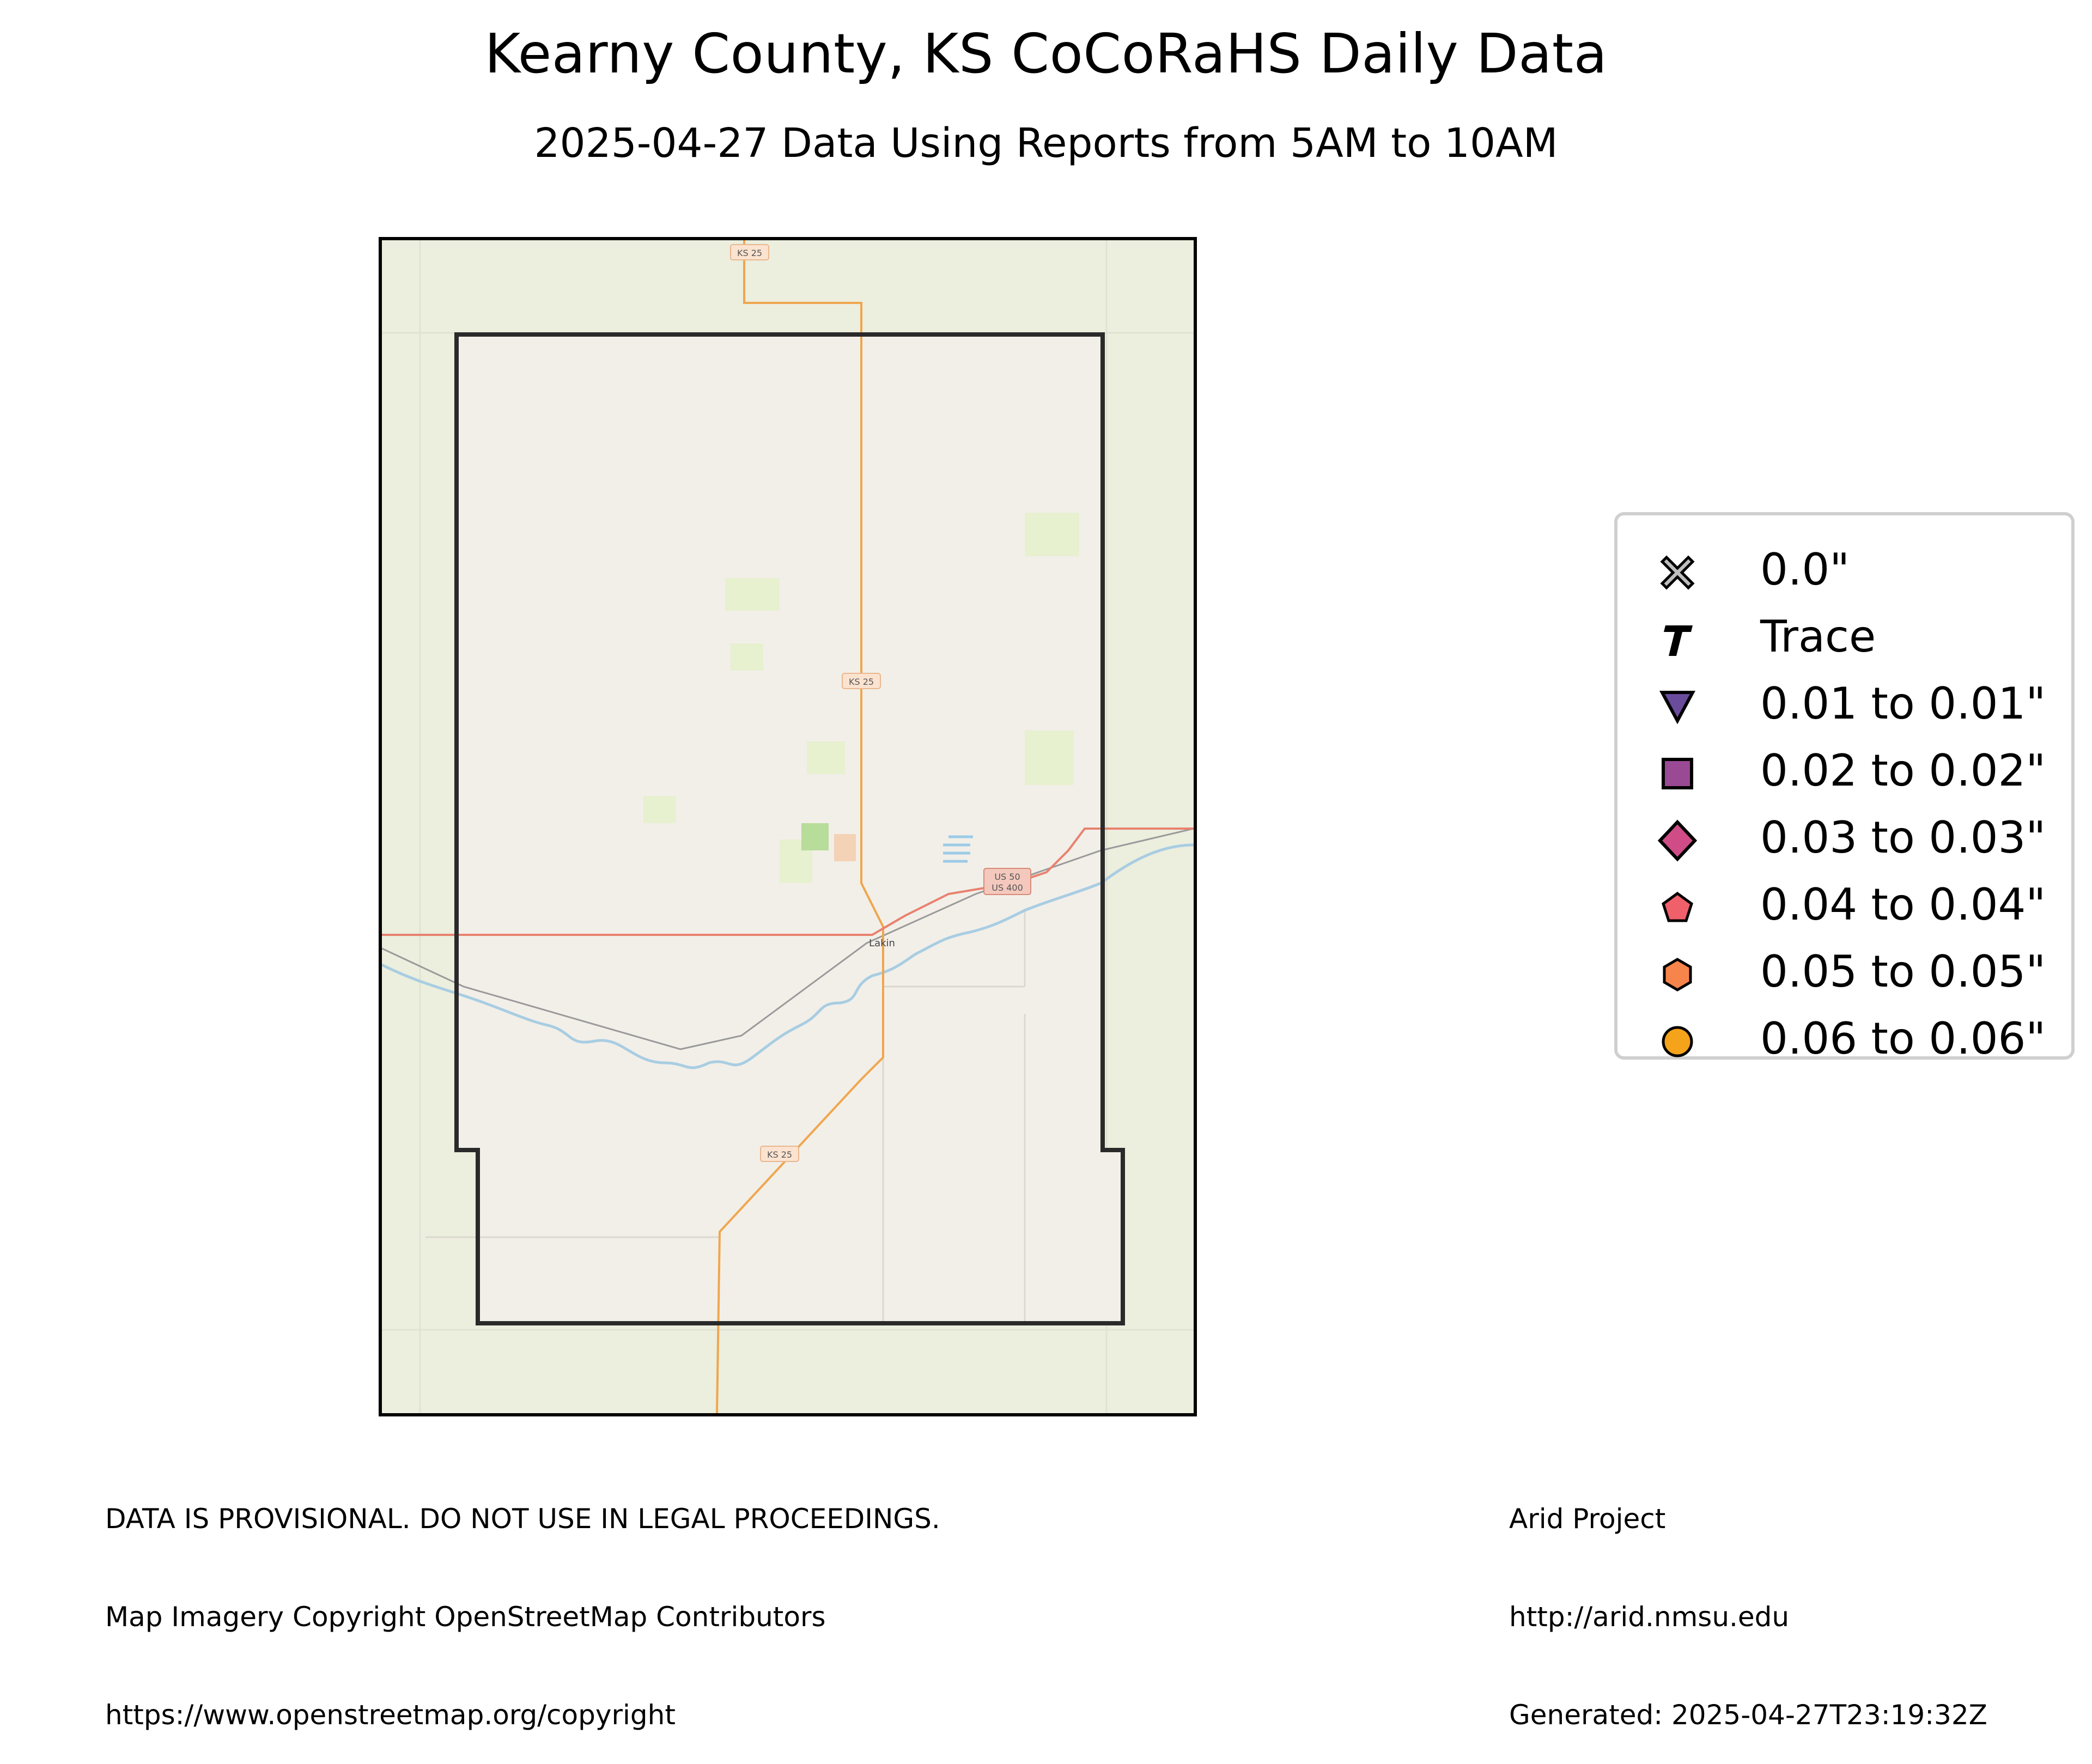  Describe the element at coordinates (1677, 572) in the screenshot. I see `x-marker-icon` at that location.